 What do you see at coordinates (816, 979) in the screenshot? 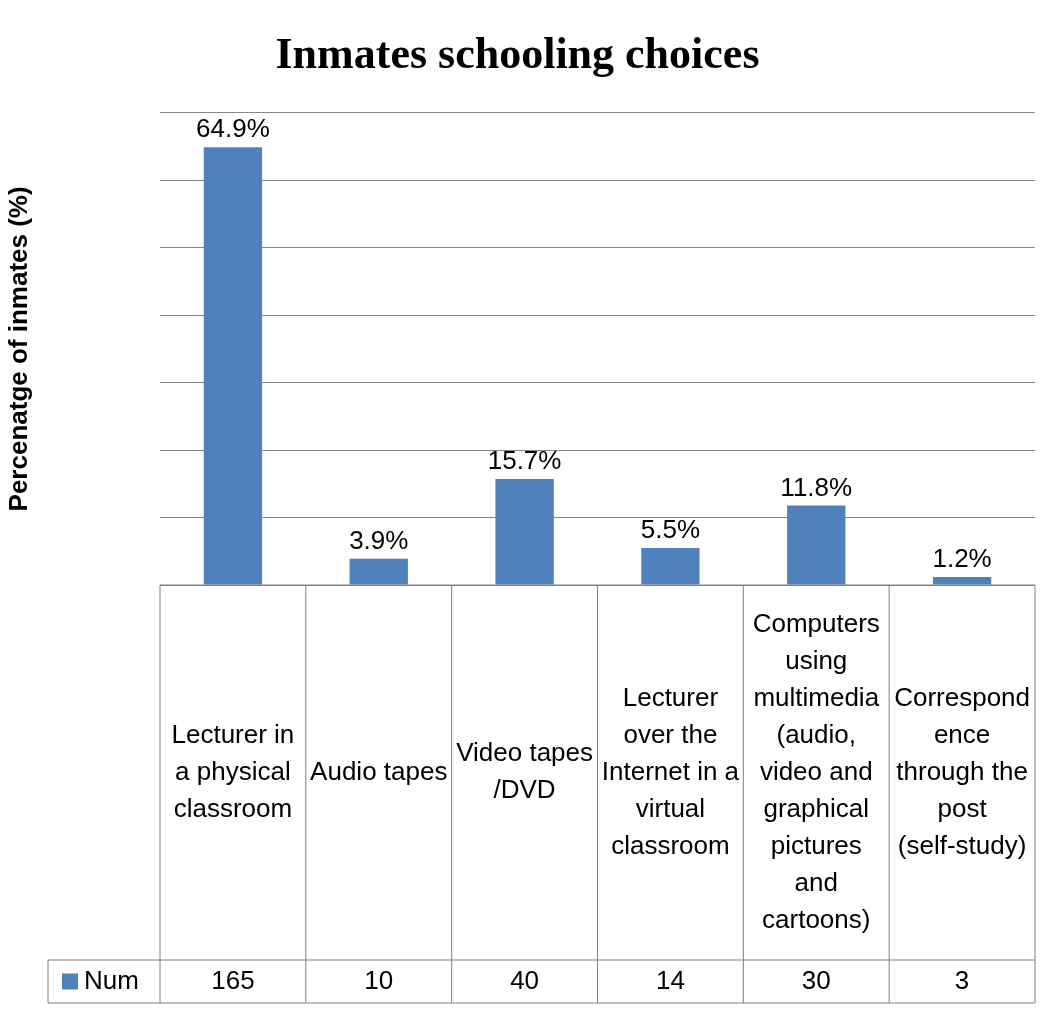
I see `text: 30` at bounding box center [816, 979].